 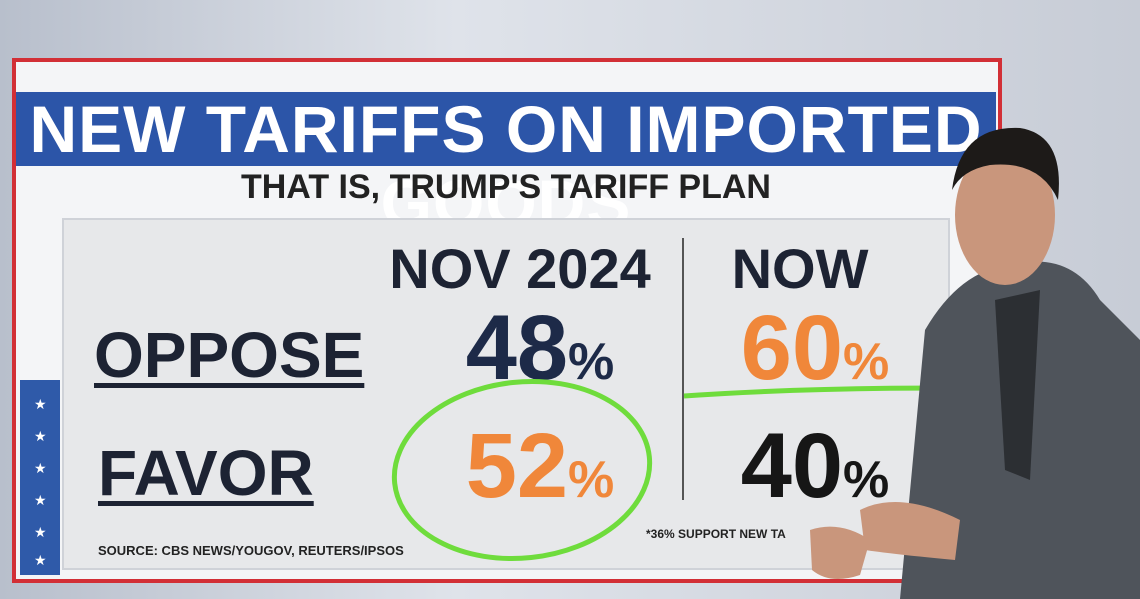 I want to click on number: 60, so click(x=792, y=348).